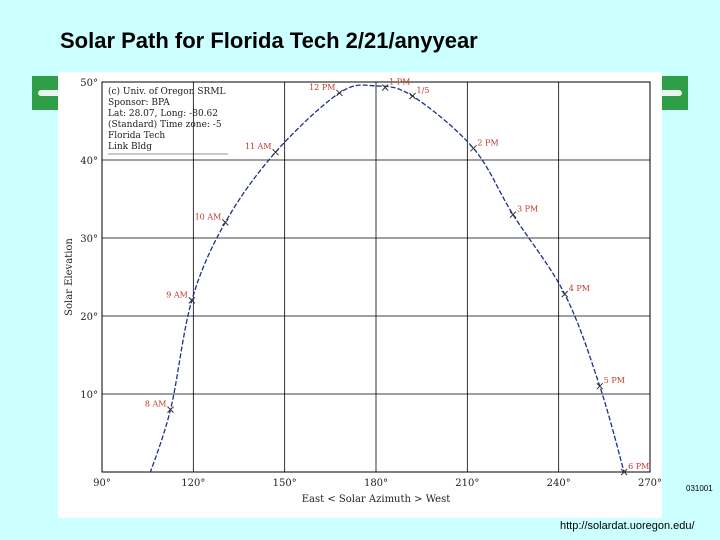 The width and height of the screenshot is (720, 540). I want to click on slide-title: Solar Path for Florida Tech 2/21/anyyear, so click(269, 40).